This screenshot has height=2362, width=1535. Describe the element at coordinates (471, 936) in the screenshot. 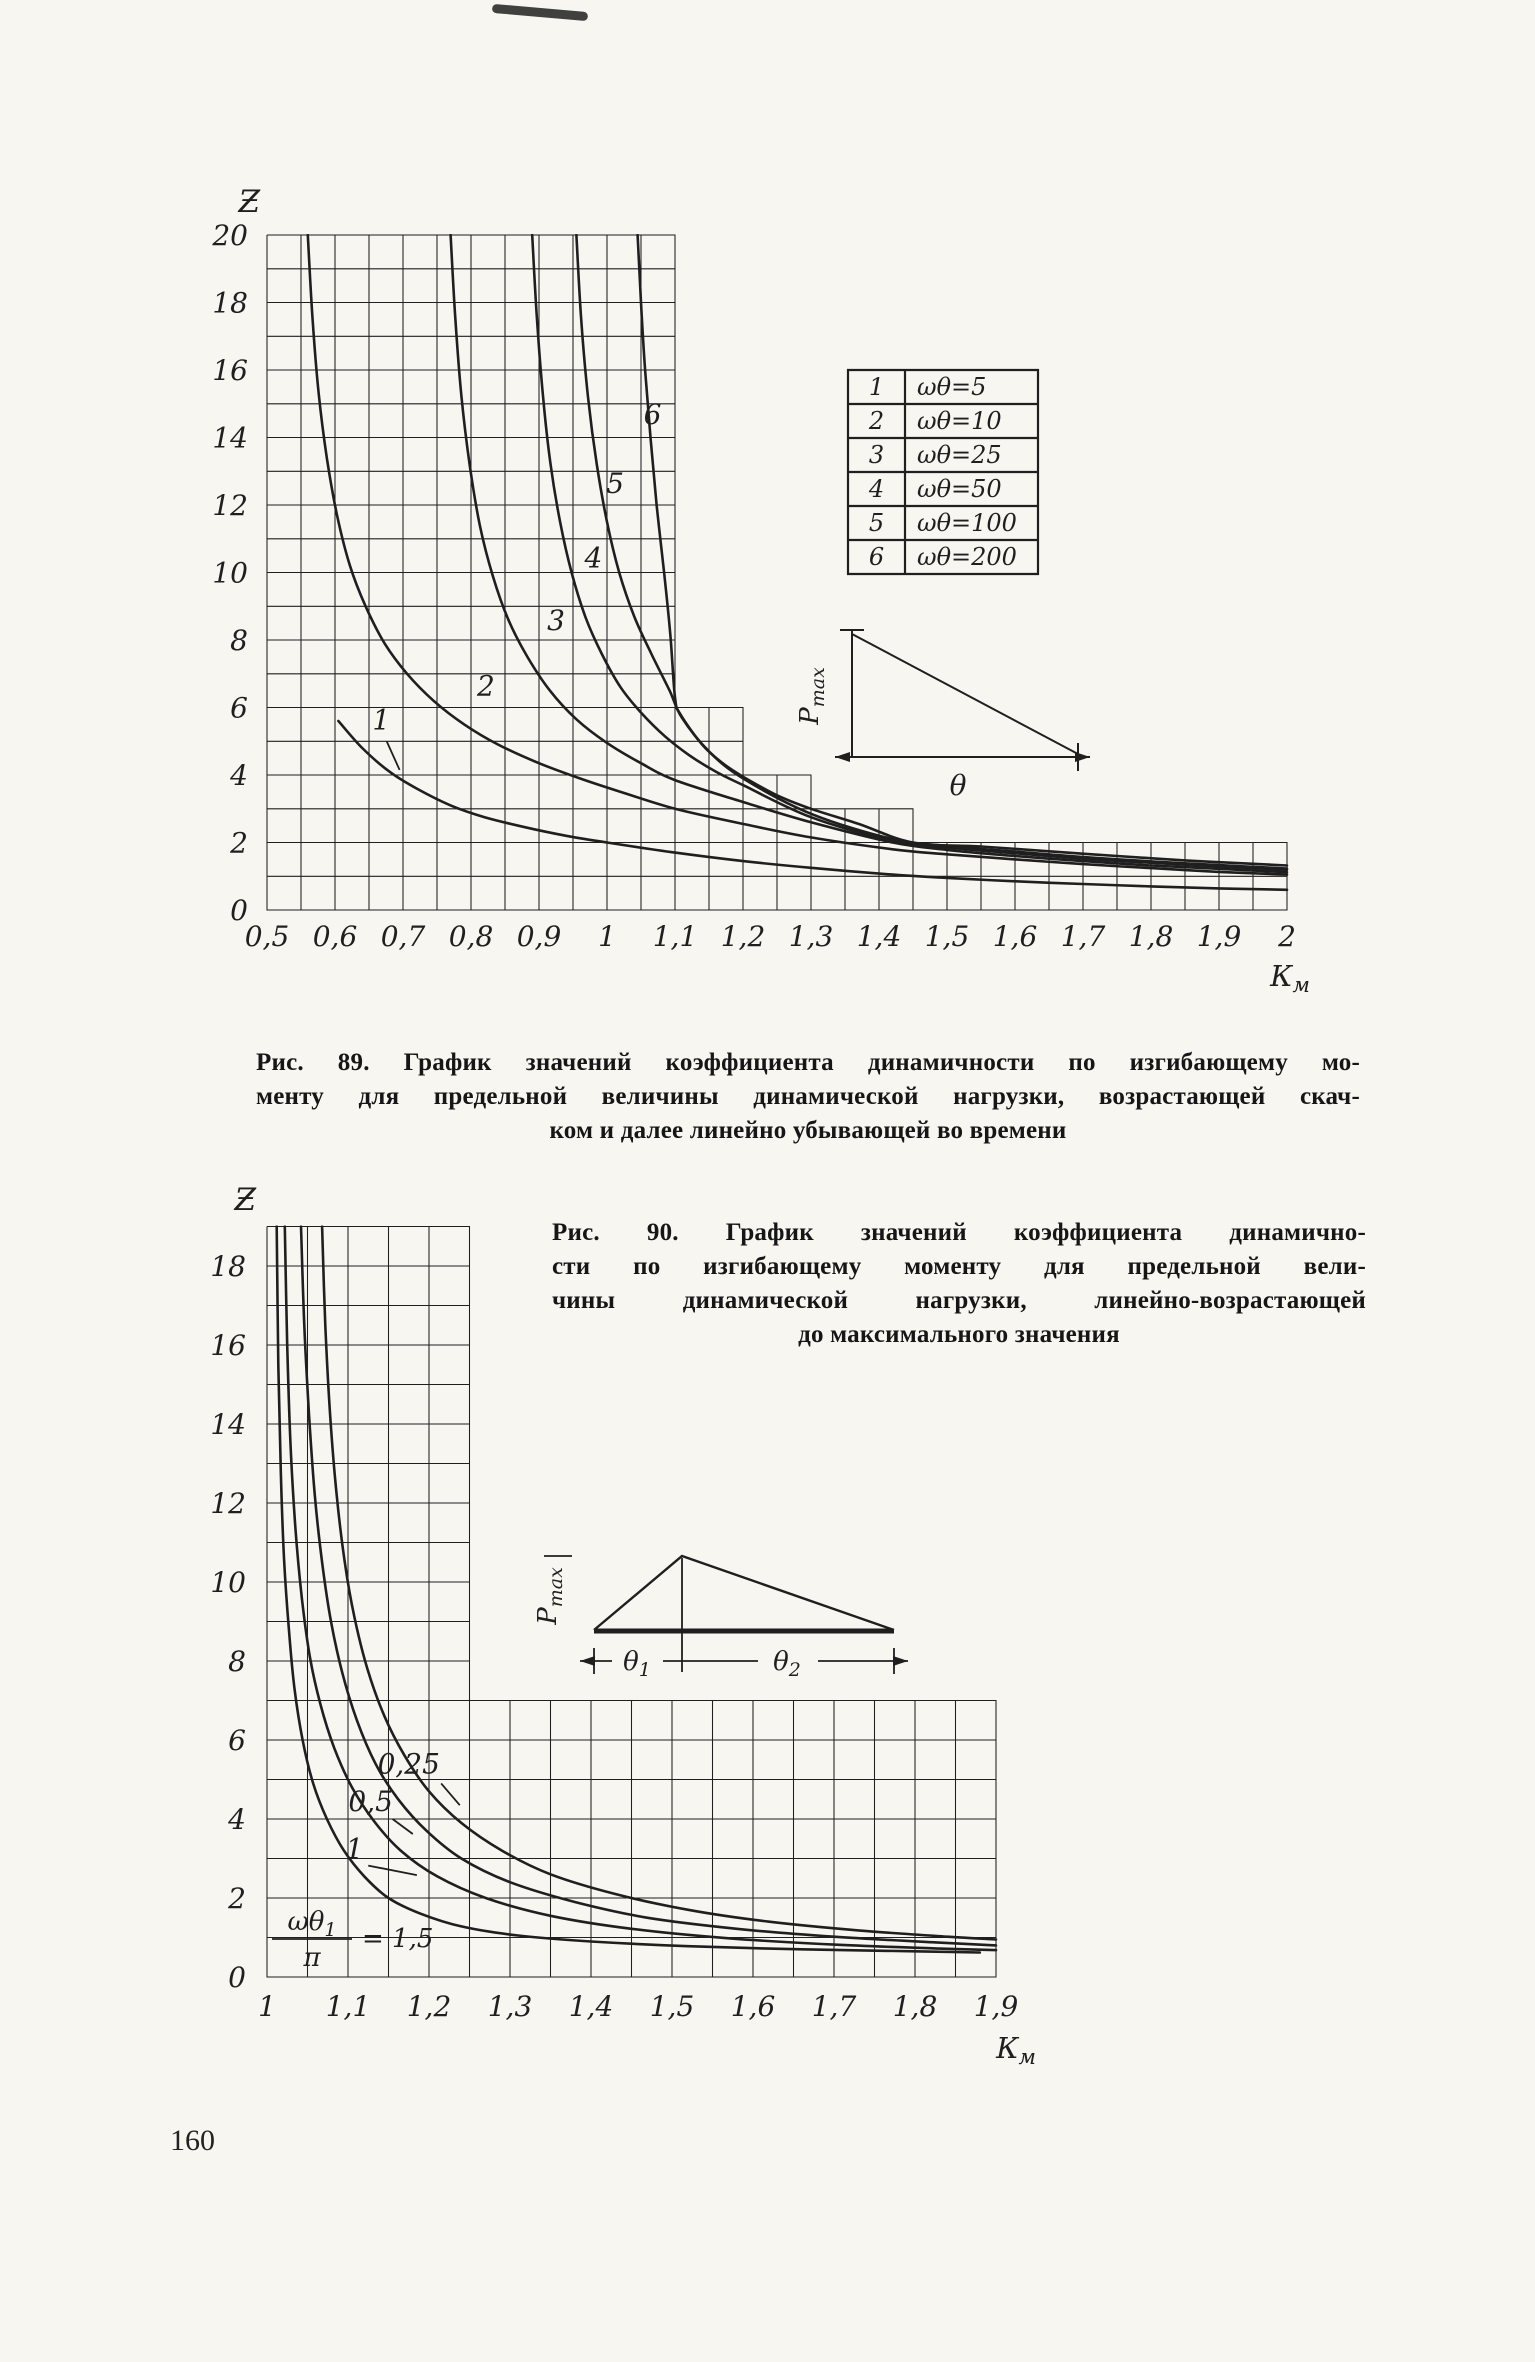

I see `x-tick-fig89: 0,8` at that location.